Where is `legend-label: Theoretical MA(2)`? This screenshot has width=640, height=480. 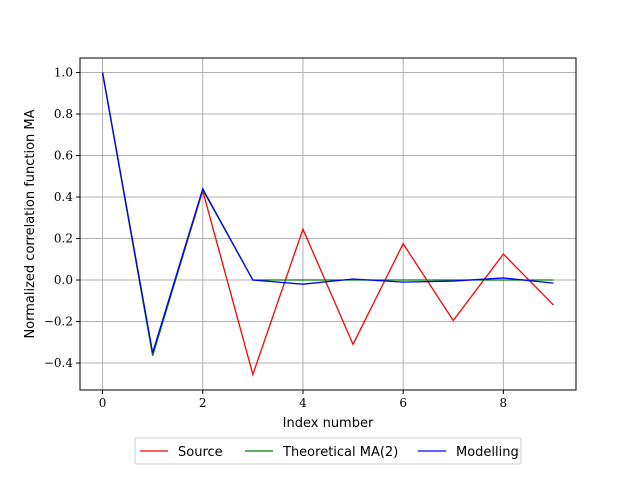 legend-label: Theoretical MA(2) is located at coordinates (340, 452).